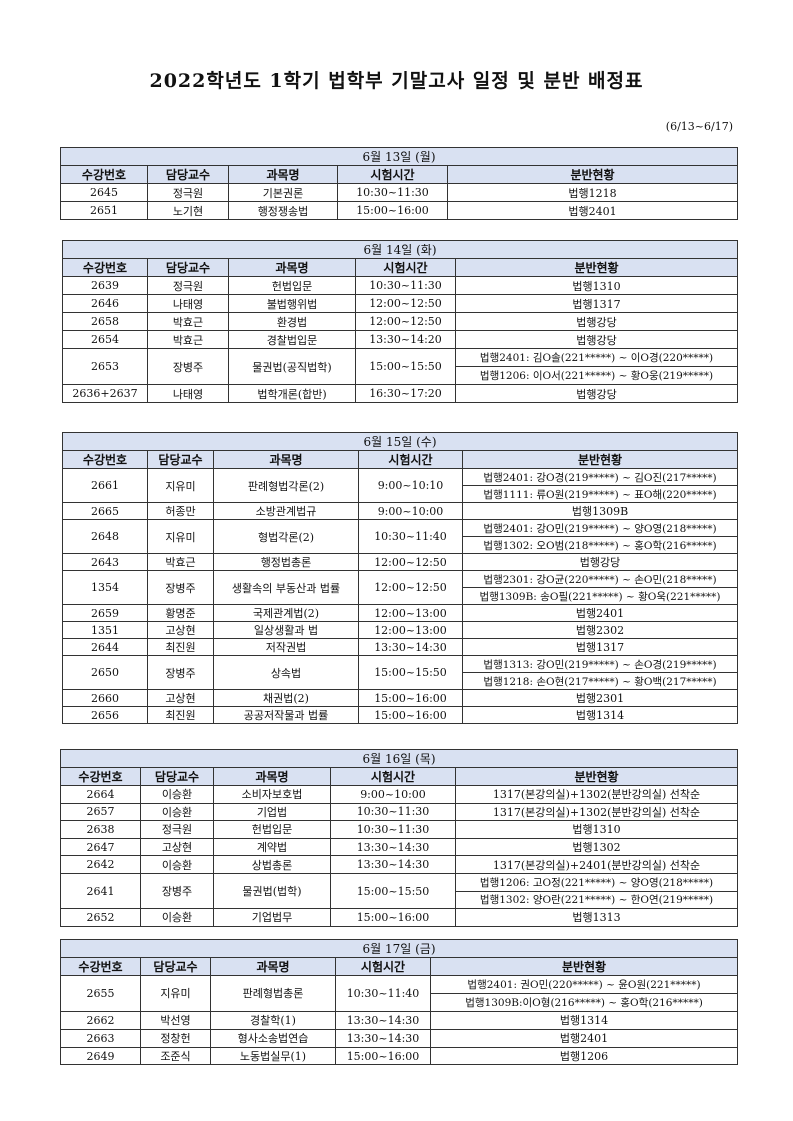  What do you see at coordinates (584, 1056) in the screenshot?
I see `room-assignment: 법행1206` at bounding box center [584, 1056].